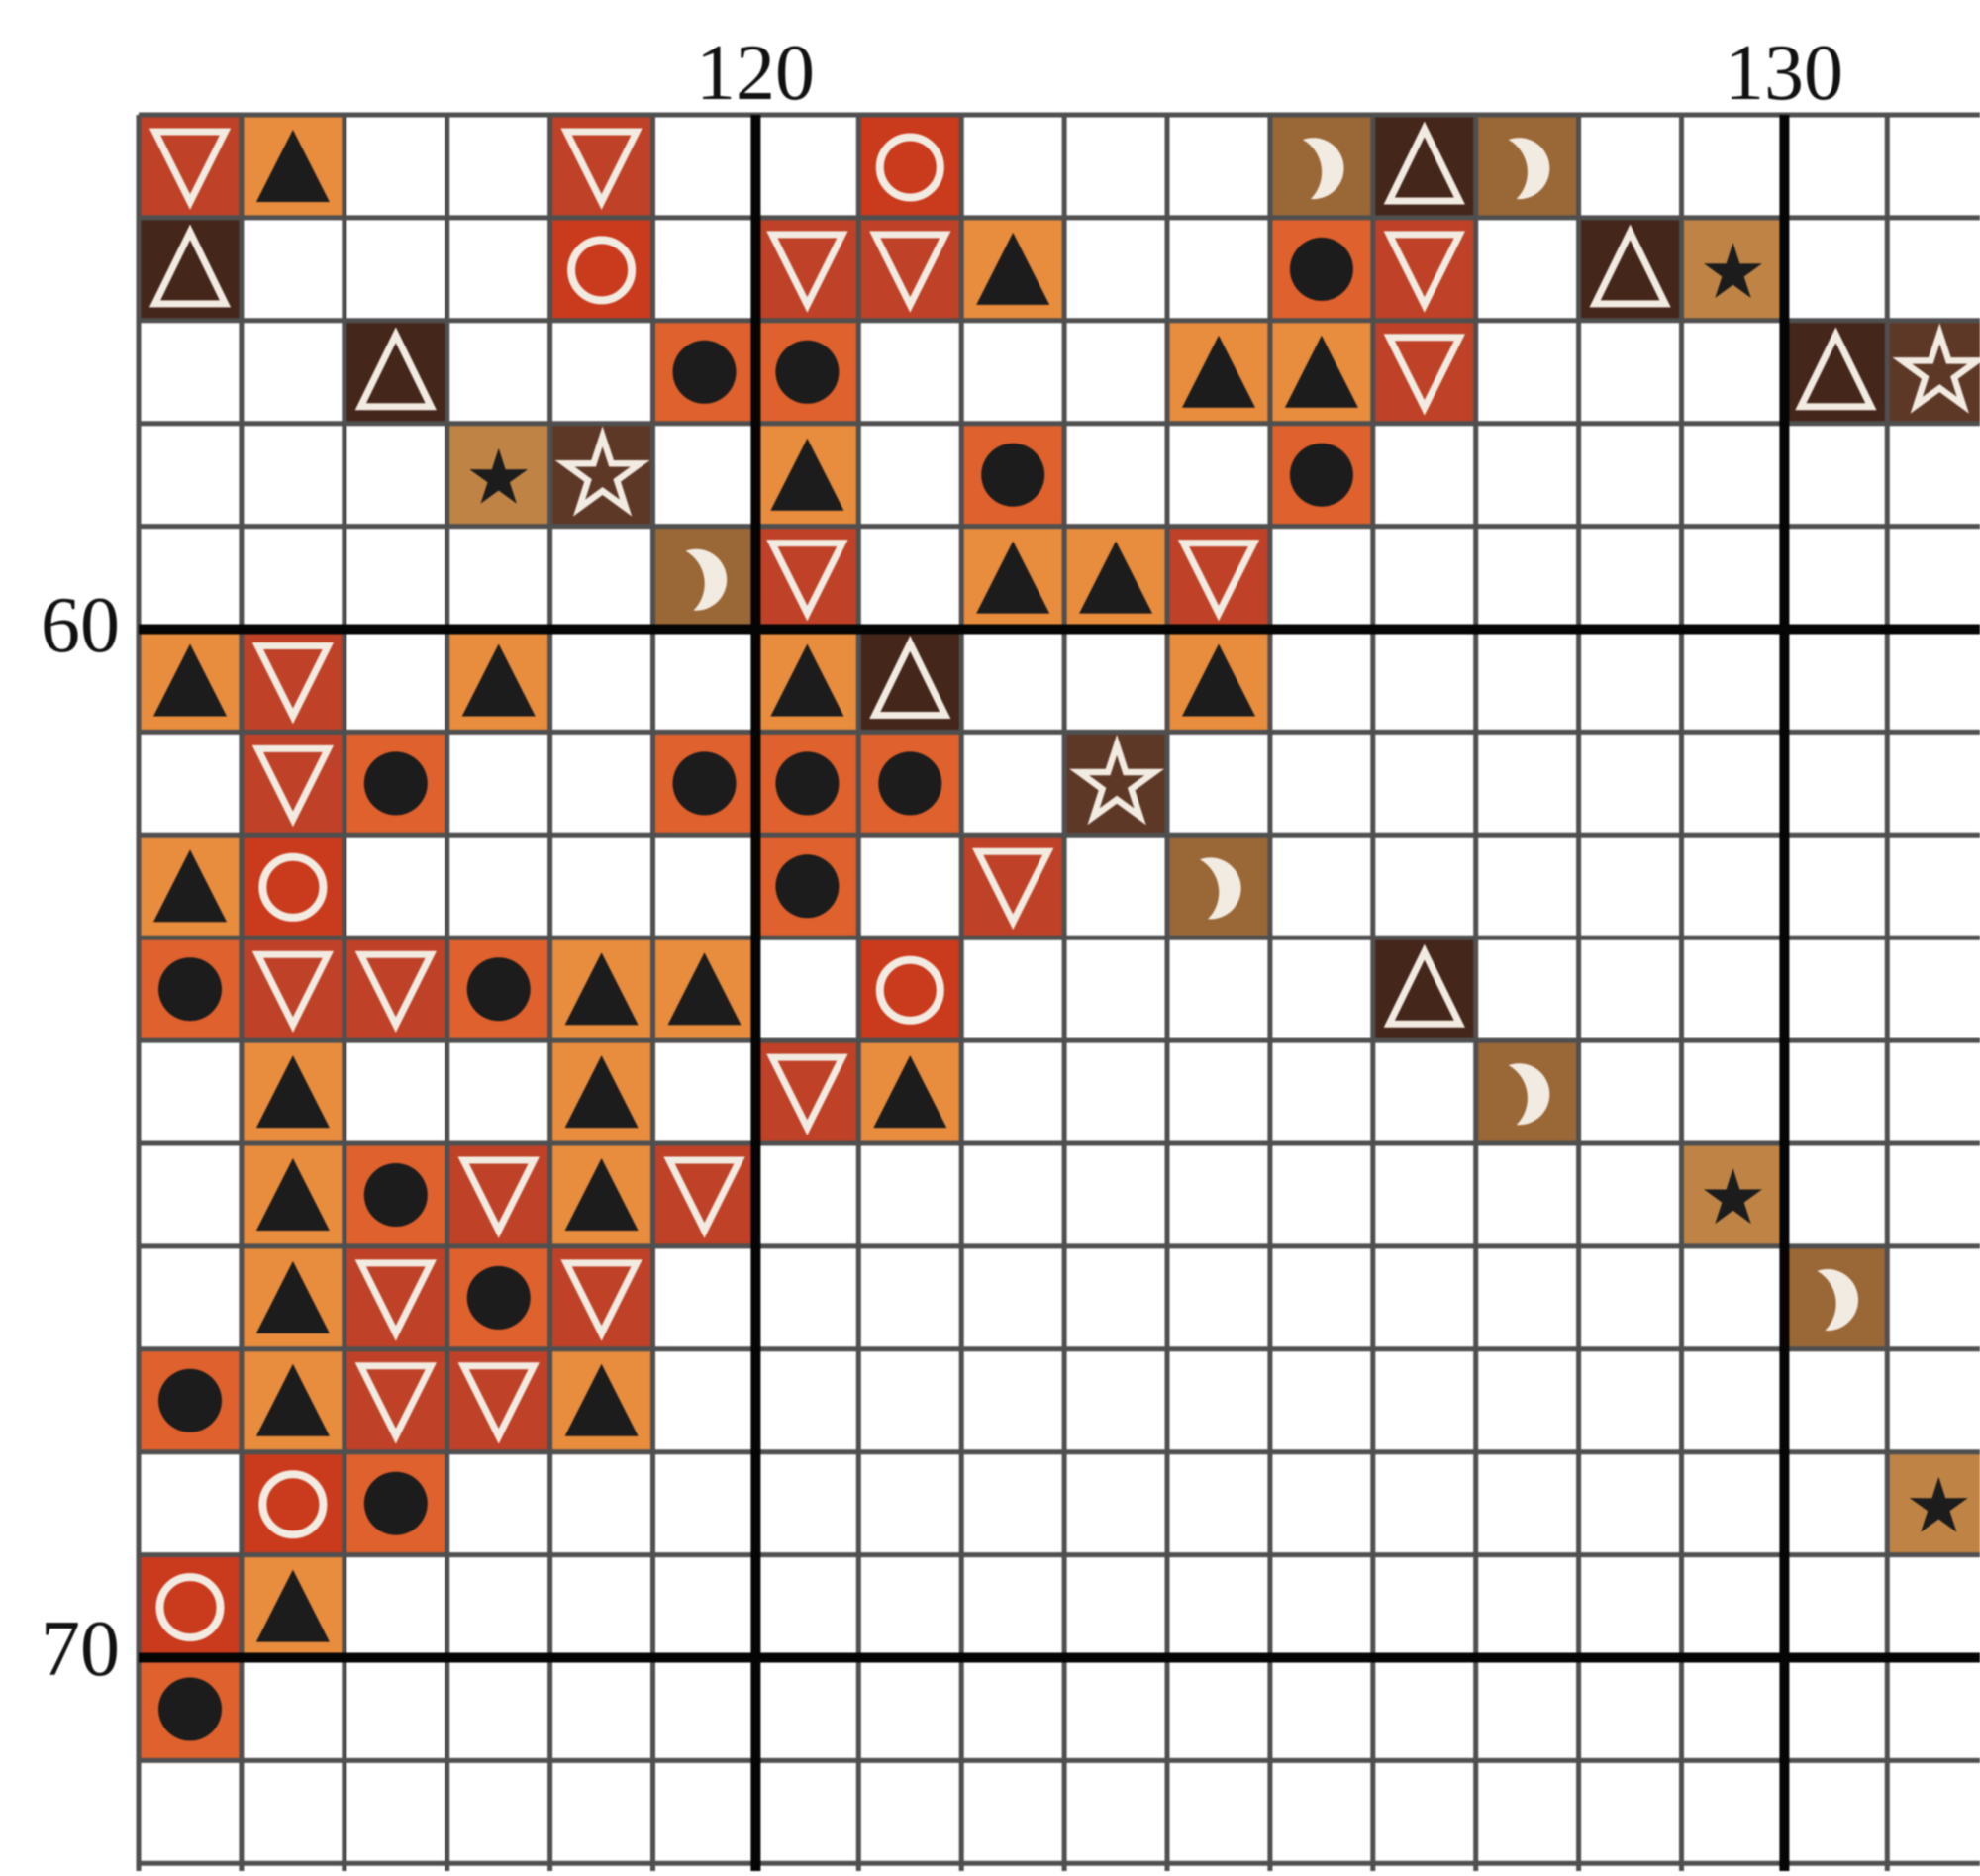 This screenshot has width=1980, height=1876. I want to click on svg-text: 60, so click(81, 625).